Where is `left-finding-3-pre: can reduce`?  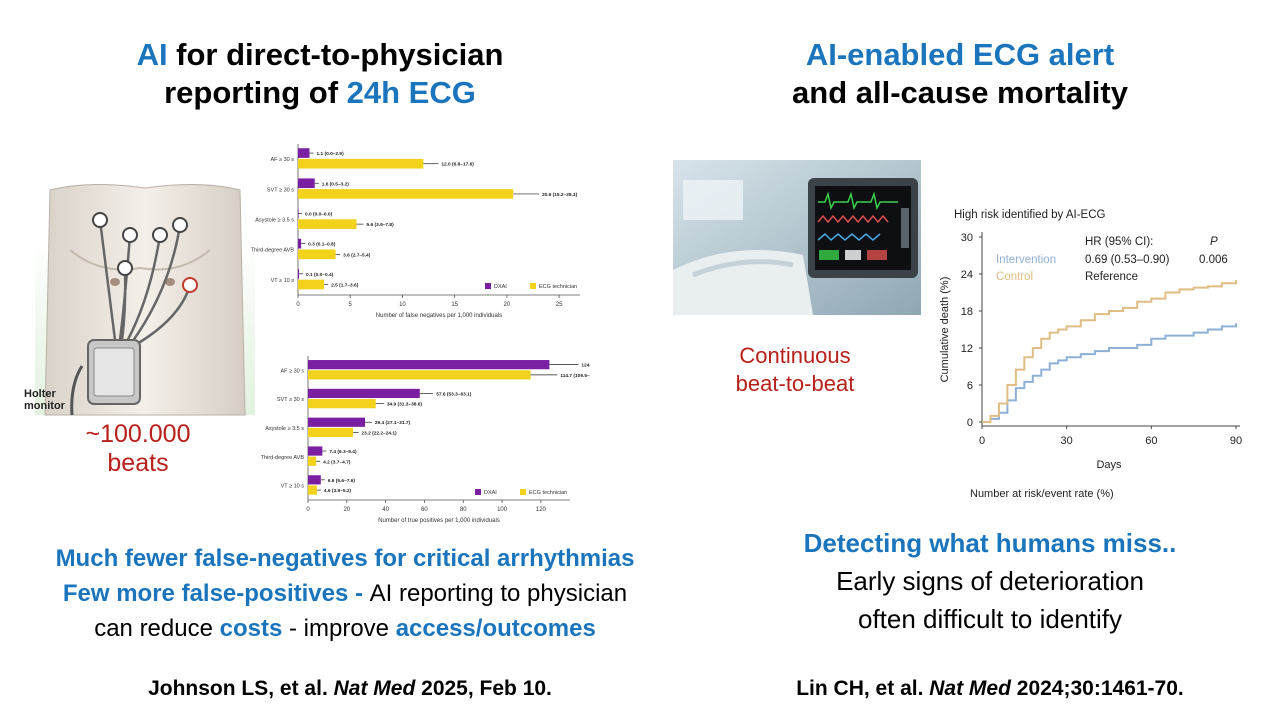 left-finding-3-pre: can reduce is located at coordinates (157, 628).